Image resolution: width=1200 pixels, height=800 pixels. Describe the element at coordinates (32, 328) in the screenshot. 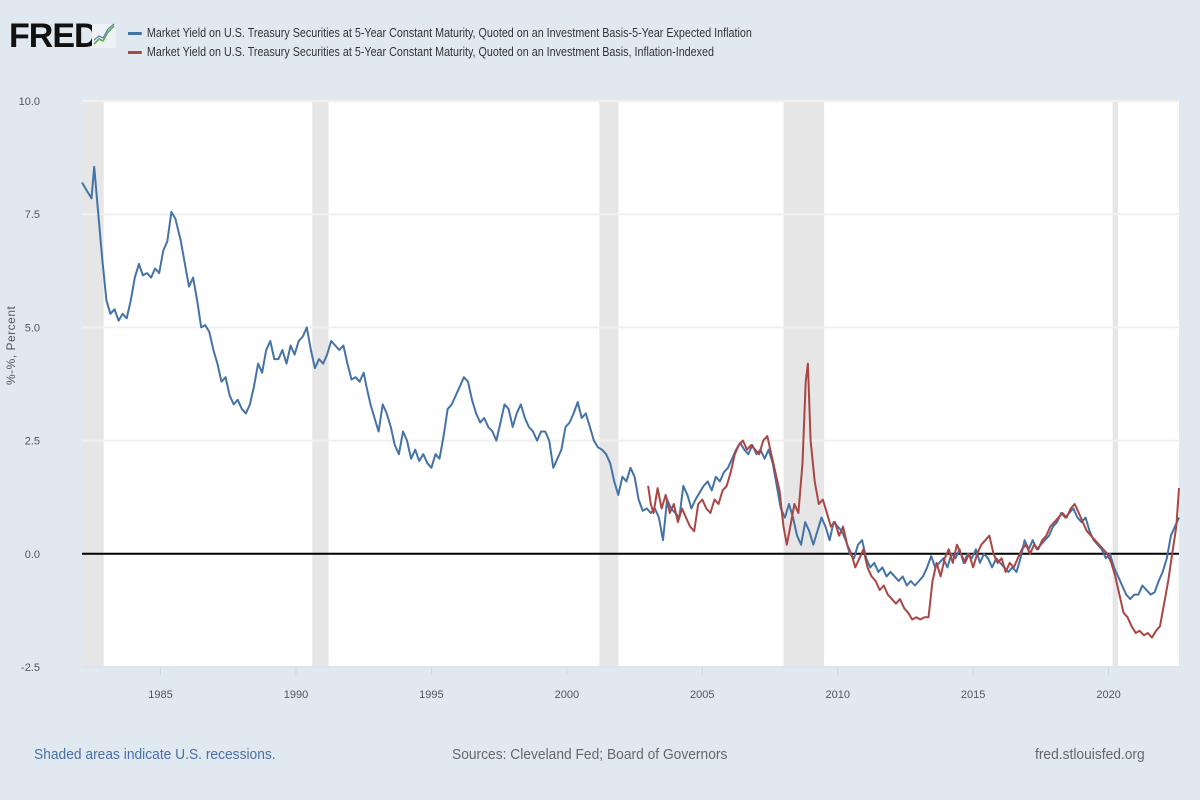

I see `y-tick-label: 5.0` at that location.